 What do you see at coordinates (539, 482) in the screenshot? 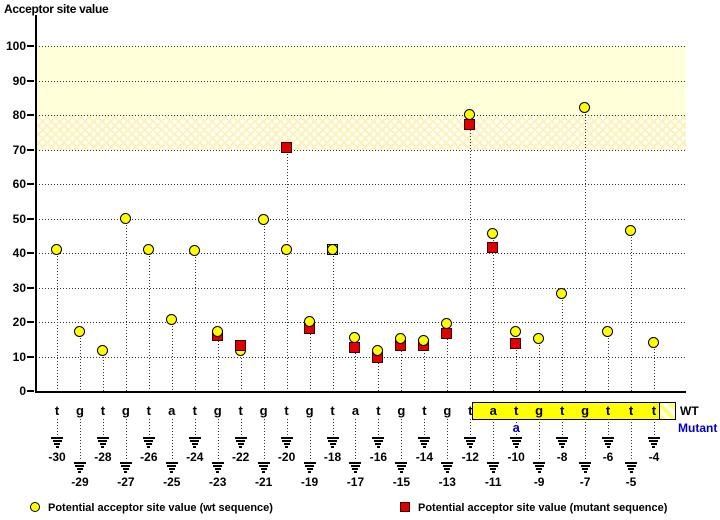
I see `position-label--9: -9` at bounding box center [539, 482].